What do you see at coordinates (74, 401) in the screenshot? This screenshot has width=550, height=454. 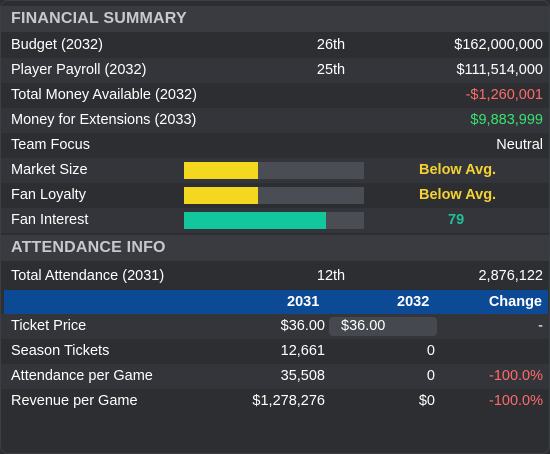 I see `revenue-per-game-label: Revenue per Game` at bounding box center [74, 401].